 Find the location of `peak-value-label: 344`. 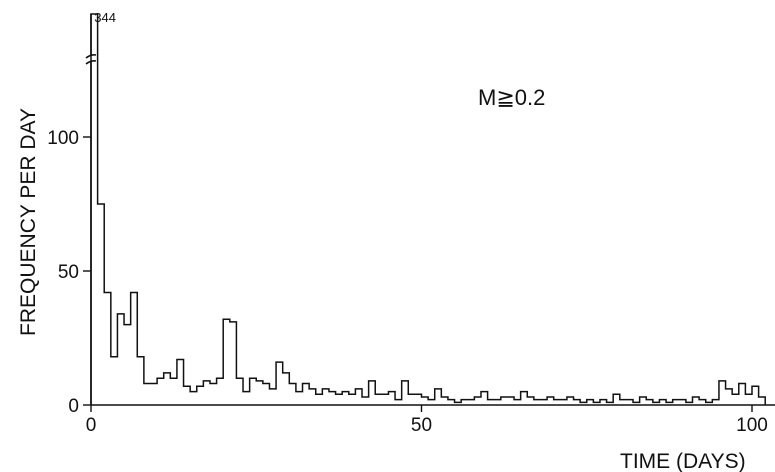

peak-value-label: 344 is located at coordinates (105, 17).